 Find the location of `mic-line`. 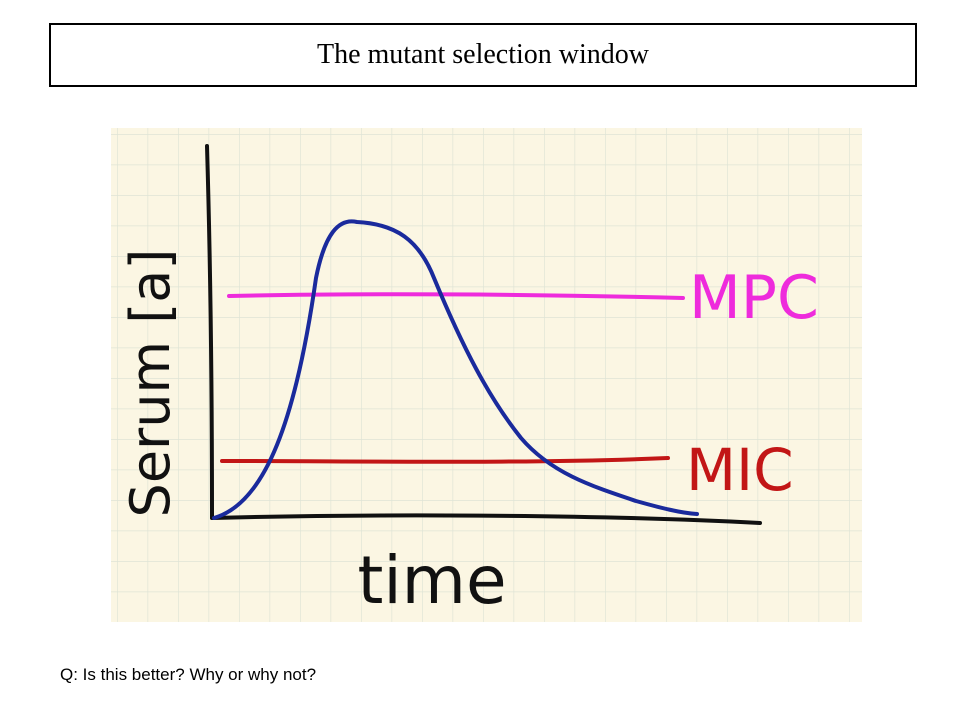

mic-line is located at coordinates (445, 460).